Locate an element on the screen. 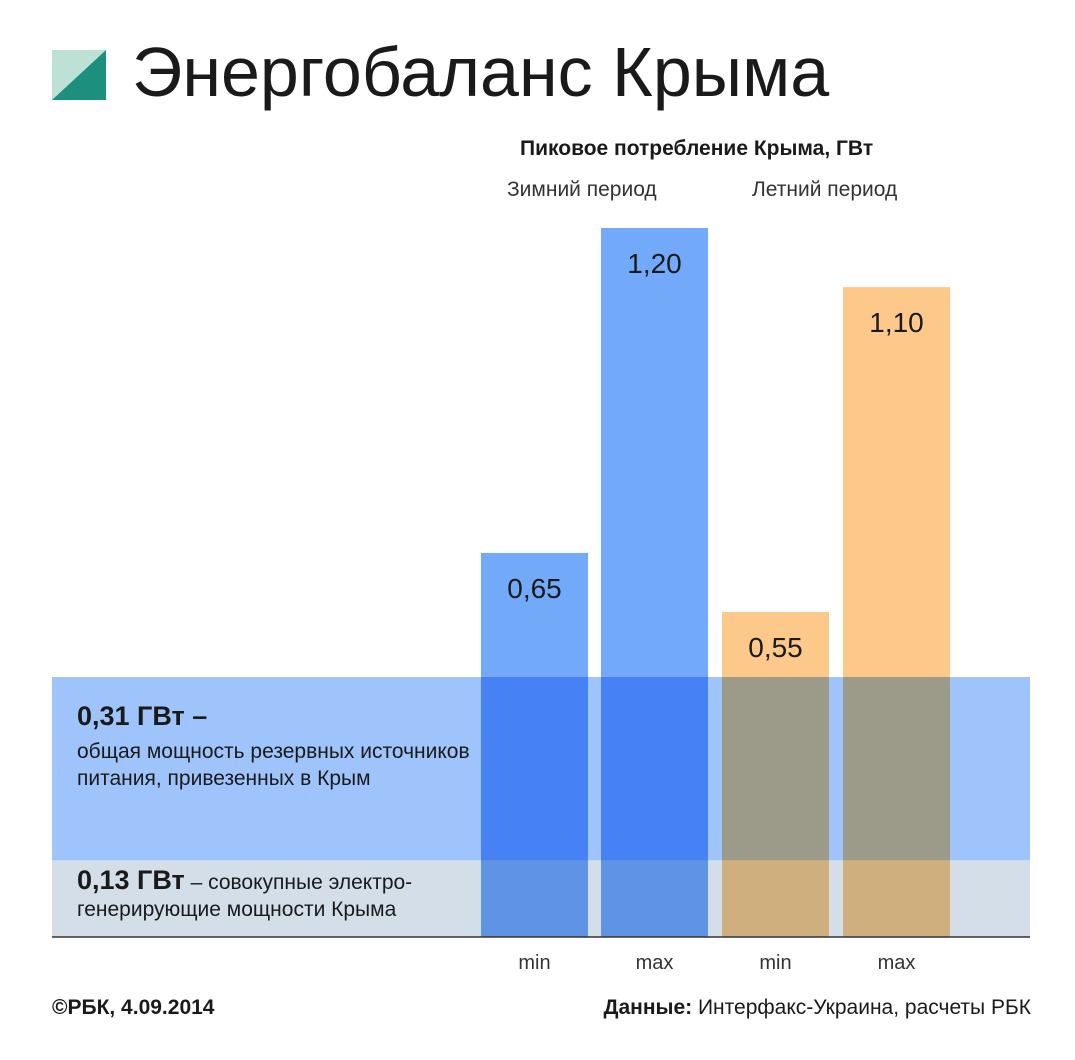 This screenshot has width=1075, height=1060. reserve-band-value: 0,31 ГВт – is located at coordinates (142, 716).